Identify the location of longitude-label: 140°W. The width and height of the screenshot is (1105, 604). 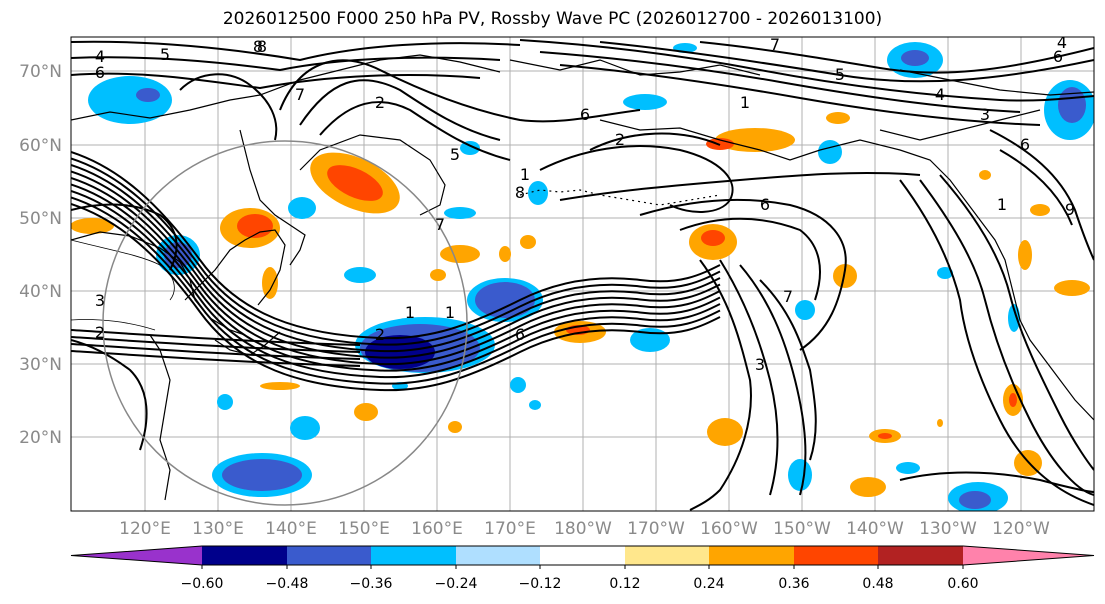
(875, 529).